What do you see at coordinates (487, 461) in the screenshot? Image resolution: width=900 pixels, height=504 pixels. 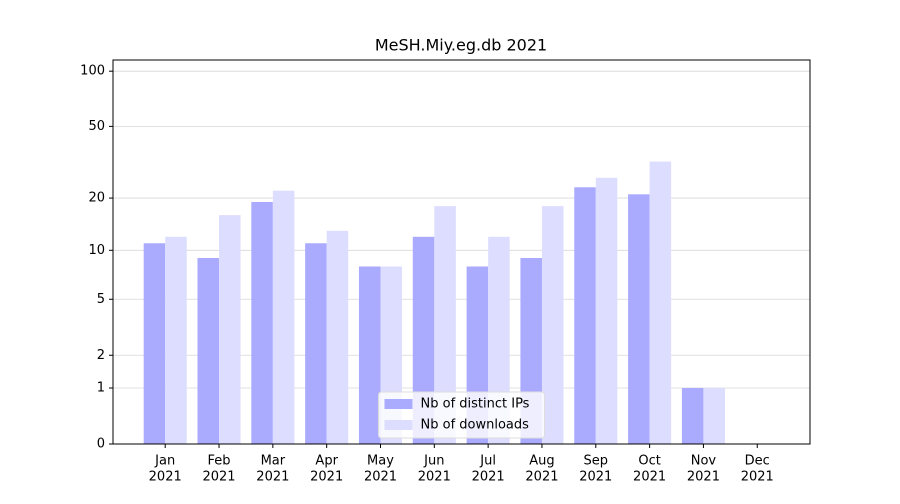 I see `x-tick-label: Jul` at bounding box center [487, 461].